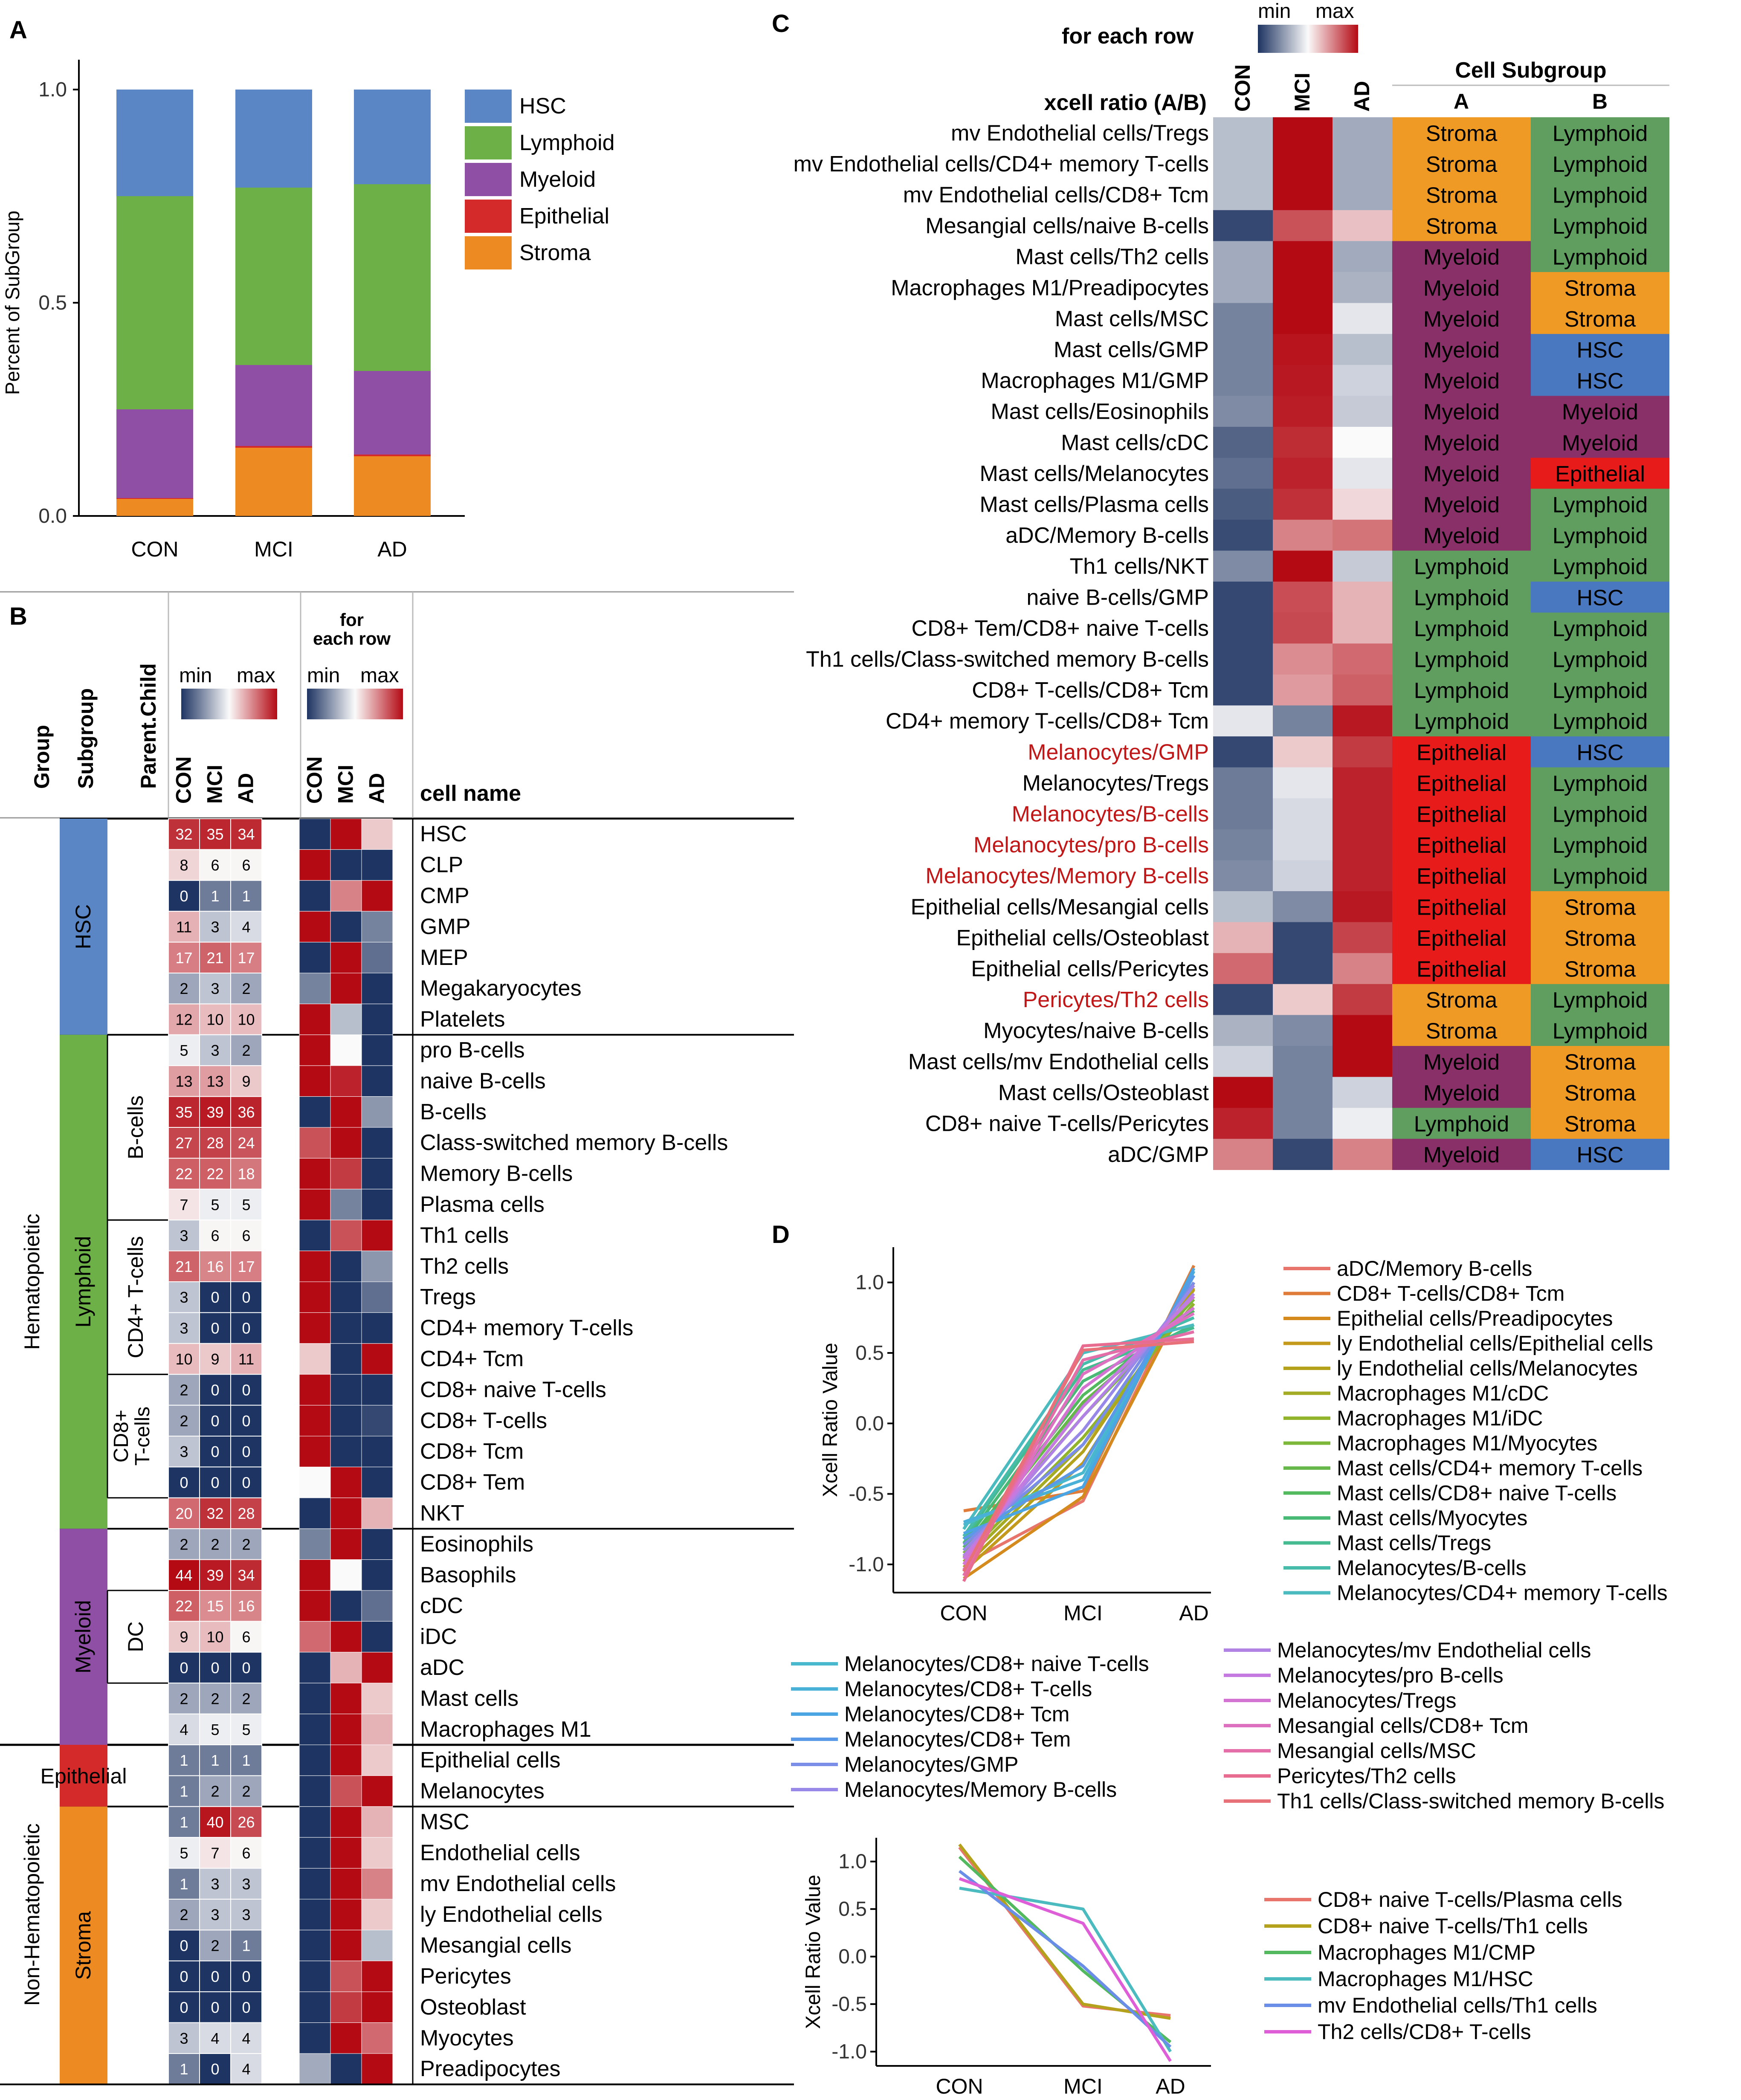  Describe the element at coordinates (465, 1976) in the screenshot. I see `cell-name-pericytes: Pericytes` at that location.